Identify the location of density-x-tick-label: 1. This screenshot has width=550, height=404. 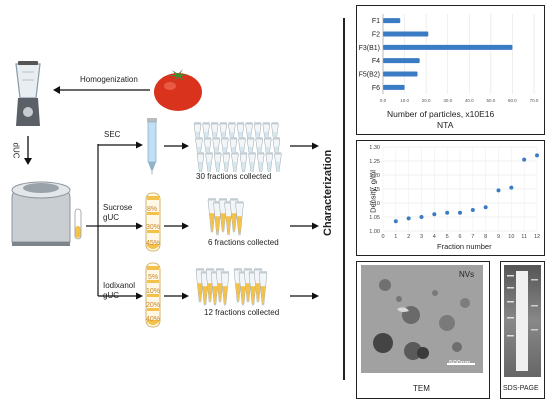
(395, 237).